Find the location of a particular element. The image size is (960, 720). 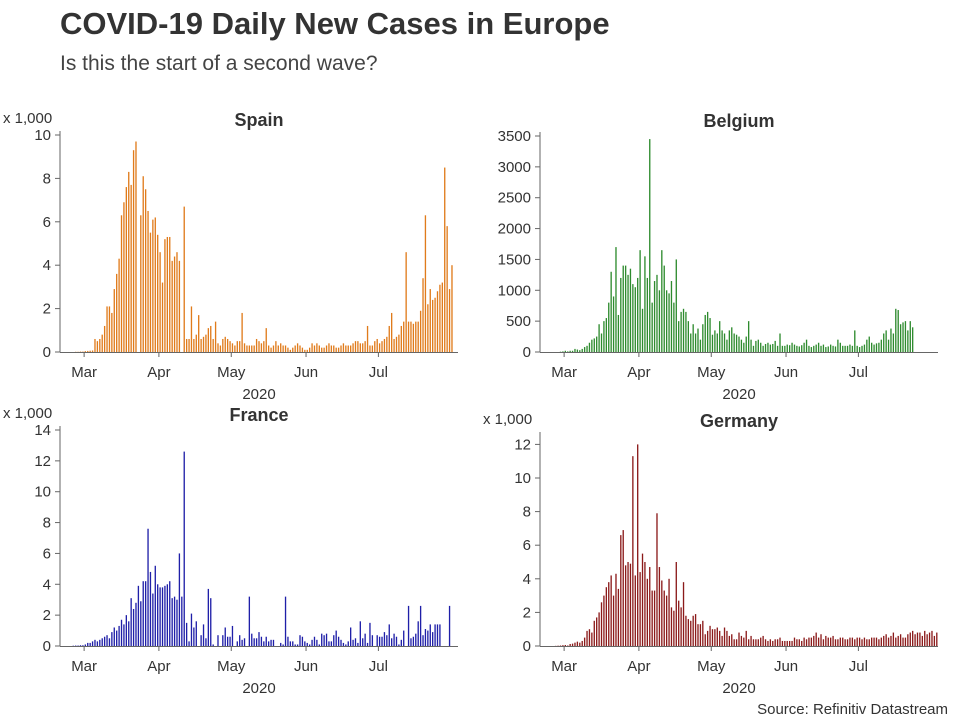

x-tick-label: Jul is located at coordinates (378, 372).